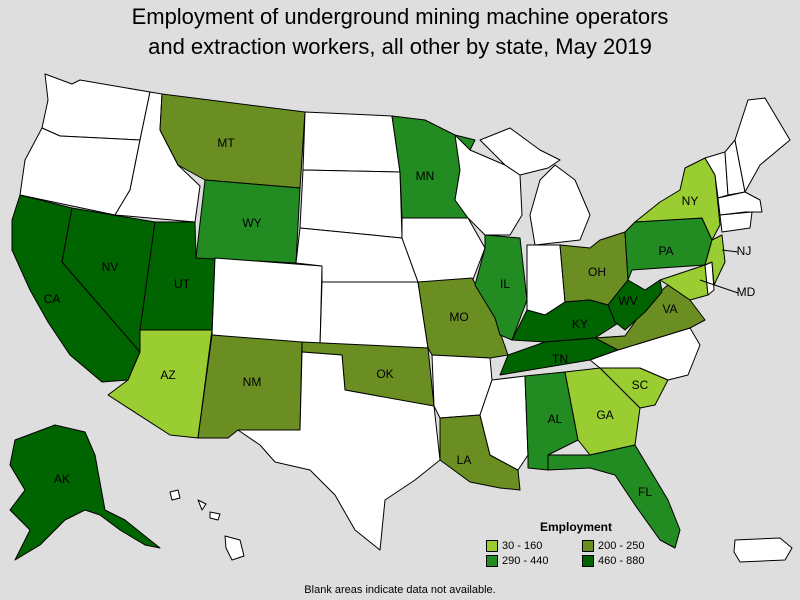 The height and width of the screenshot is (600, 800). What do you see at coordinates (736, 222) in the screenshot?
I see `state-ct-ri` at bounding box center [736, 222].